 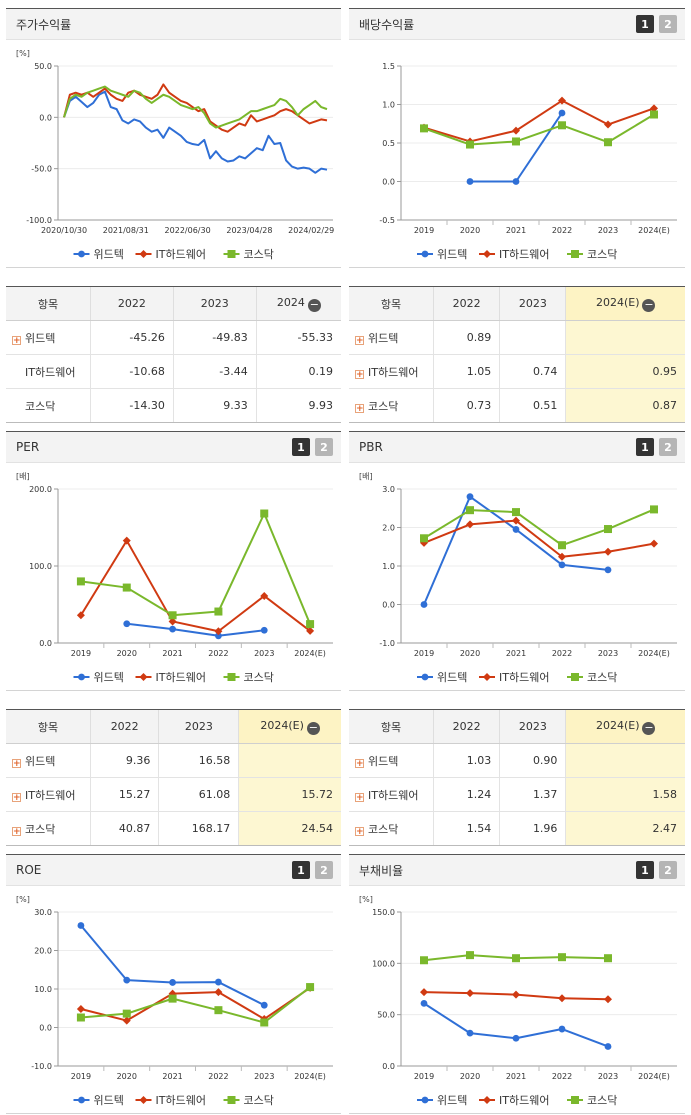 I want to click on table-row: + 위드텍 1.03 0.90, so click(x=517, y=760).